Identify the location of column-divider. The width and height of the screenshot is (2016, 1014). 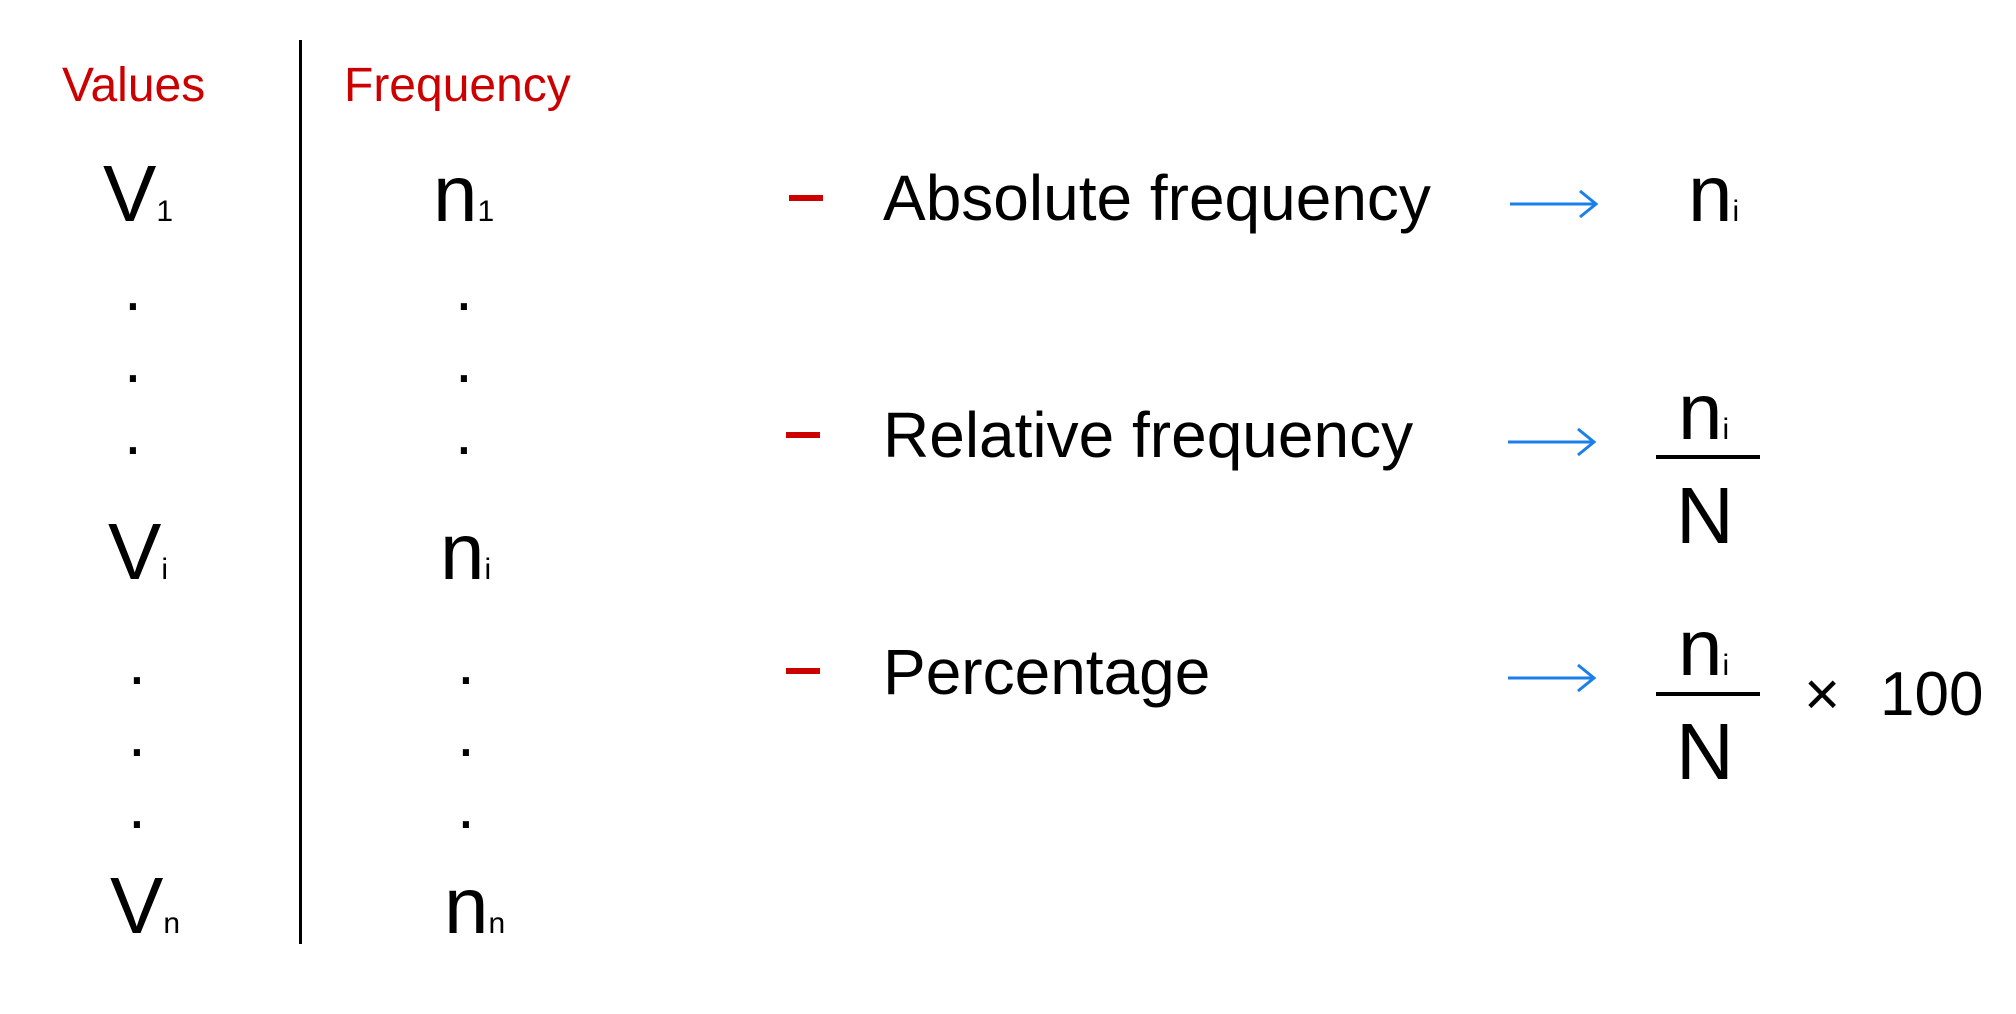
(300, 492).